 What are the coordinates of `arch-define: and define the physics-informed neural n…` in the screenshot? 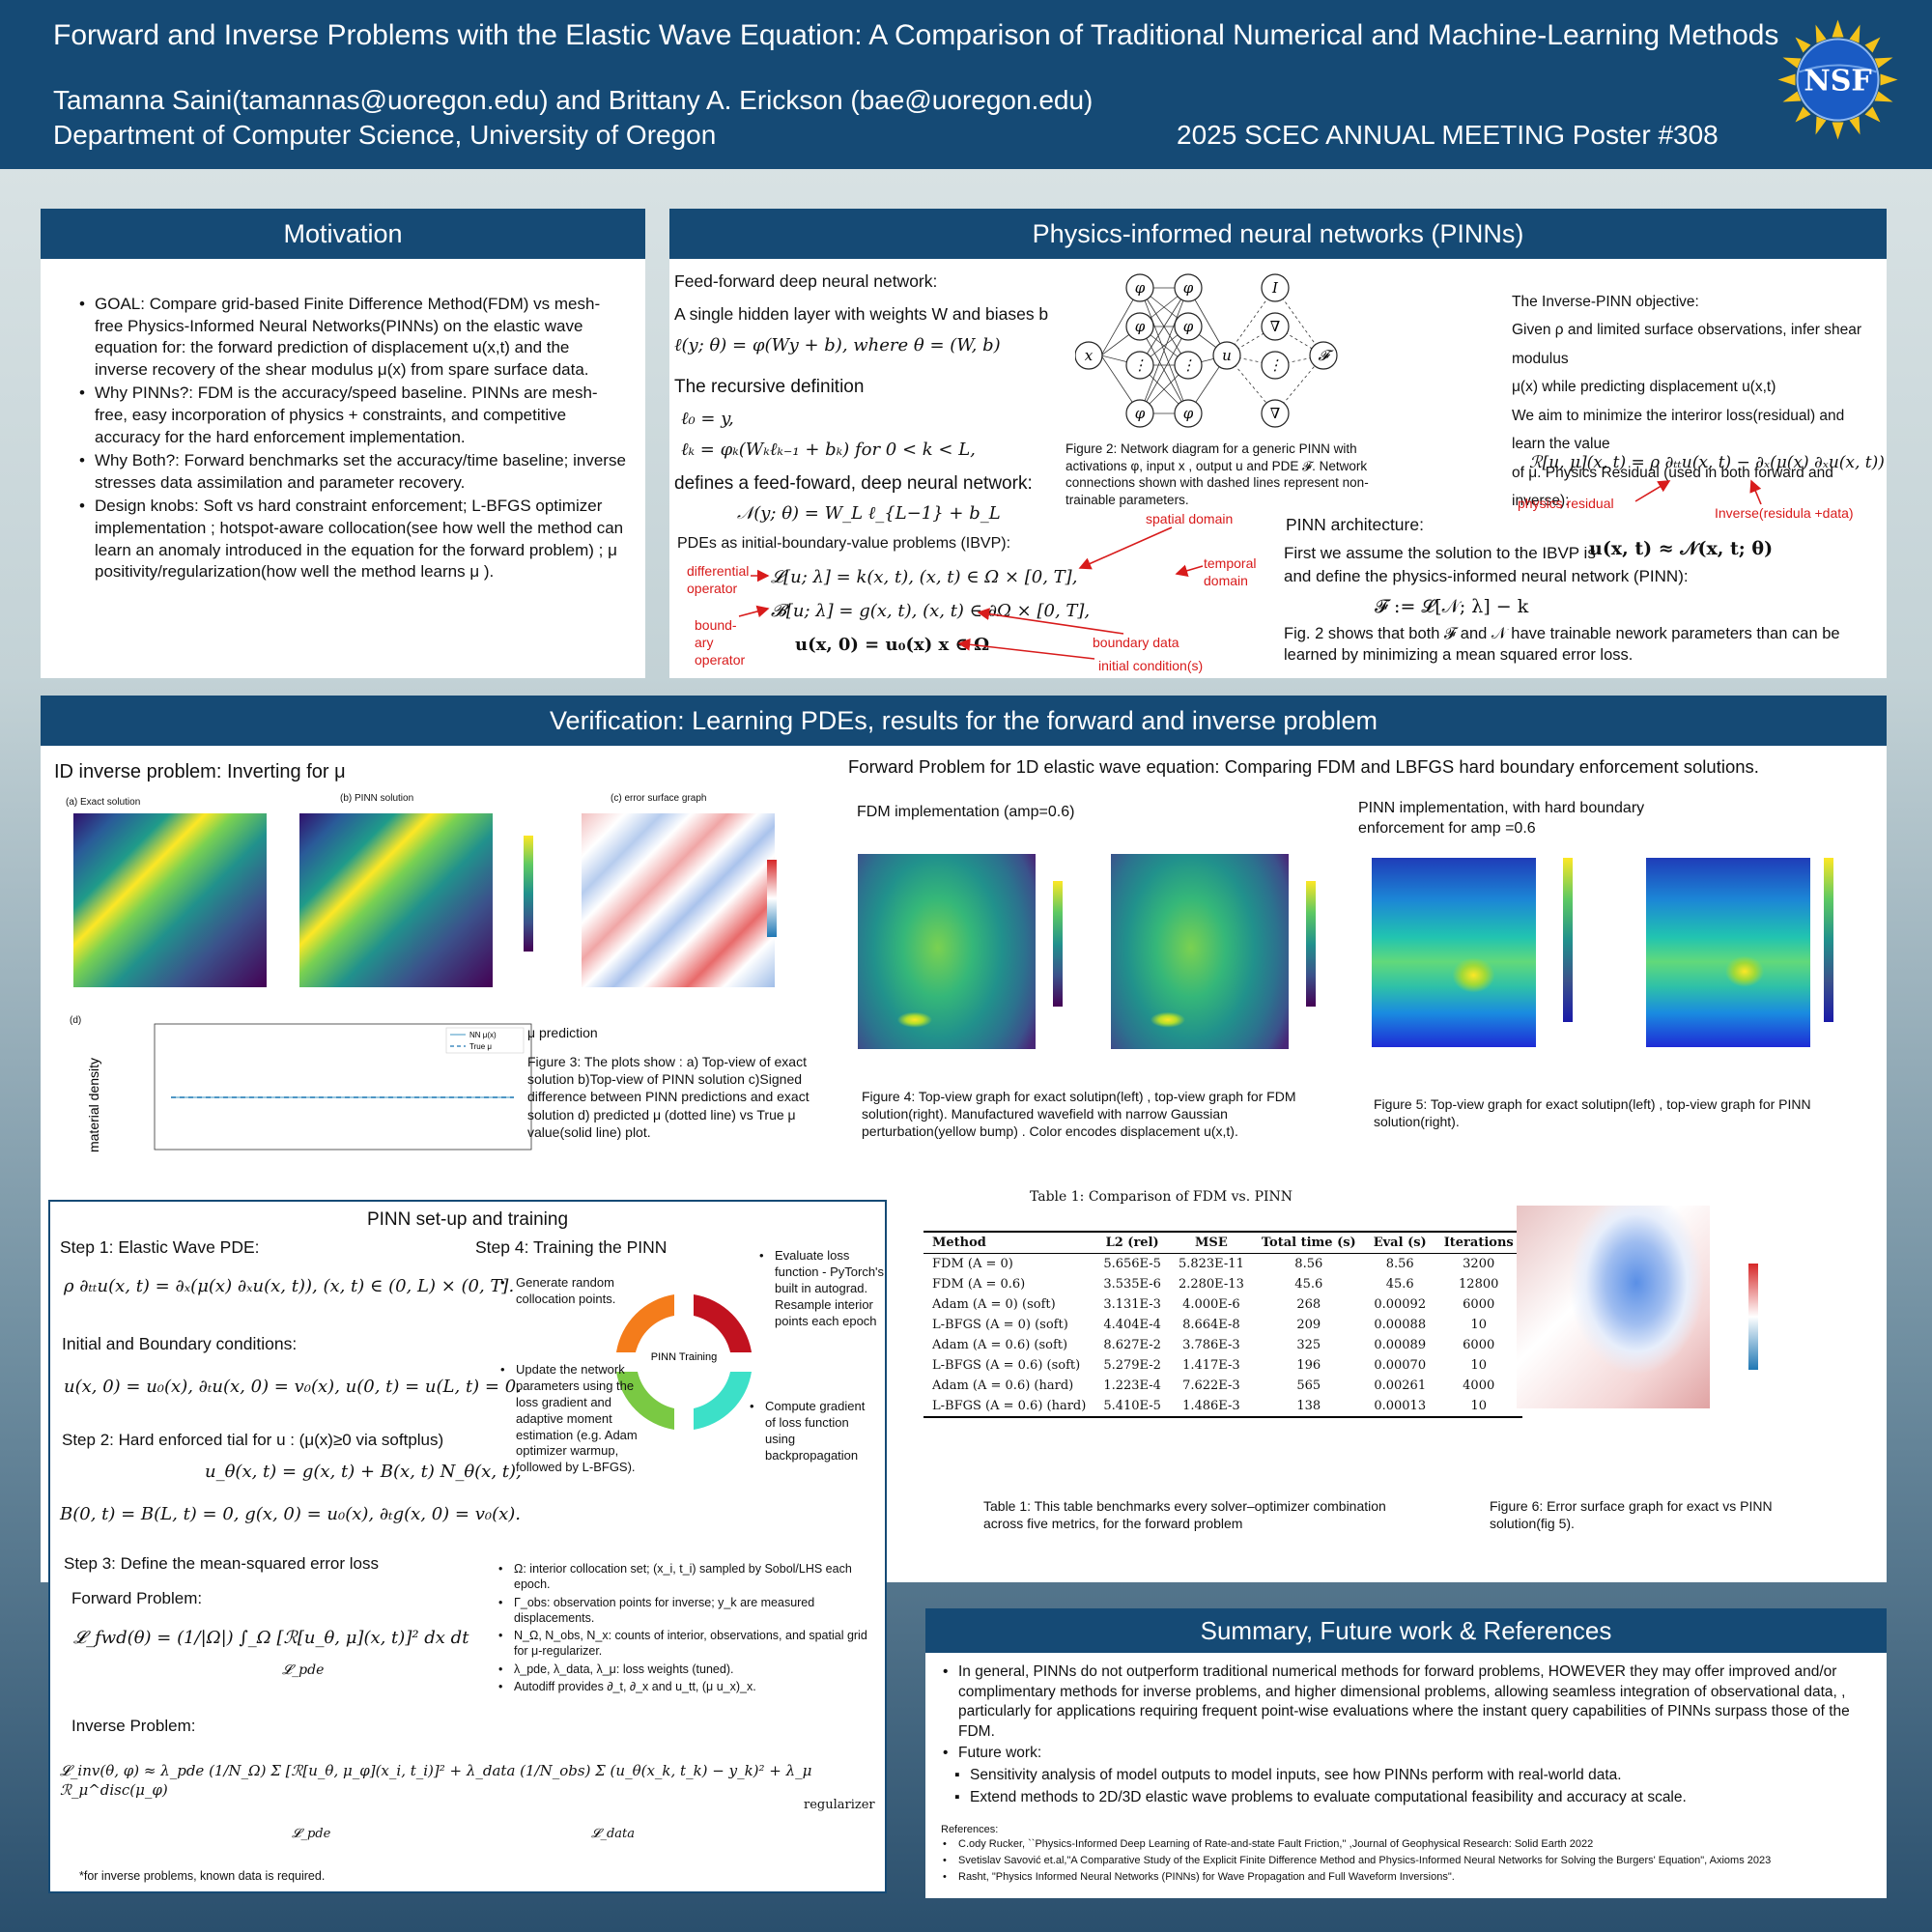 It's located at (1486, 576).